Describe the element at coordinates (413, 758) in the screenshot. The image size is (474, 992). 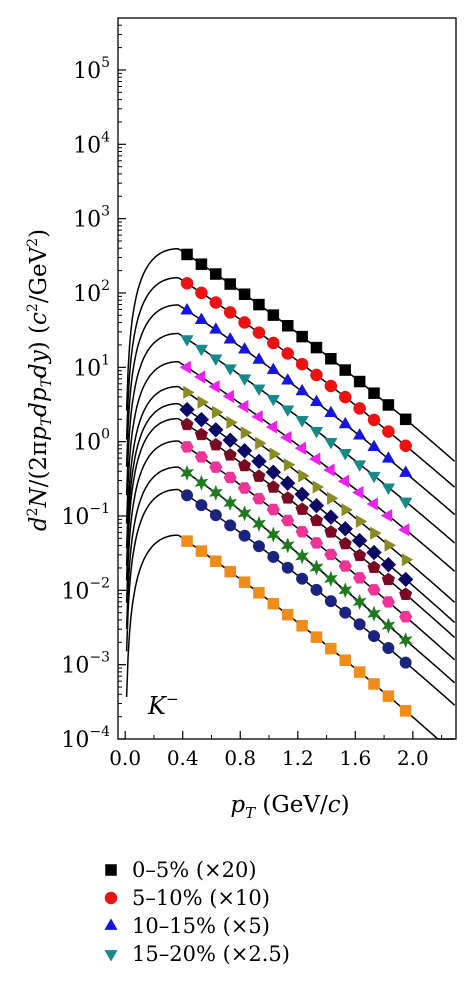
I see `x-tick-label: 2.0` at that location.